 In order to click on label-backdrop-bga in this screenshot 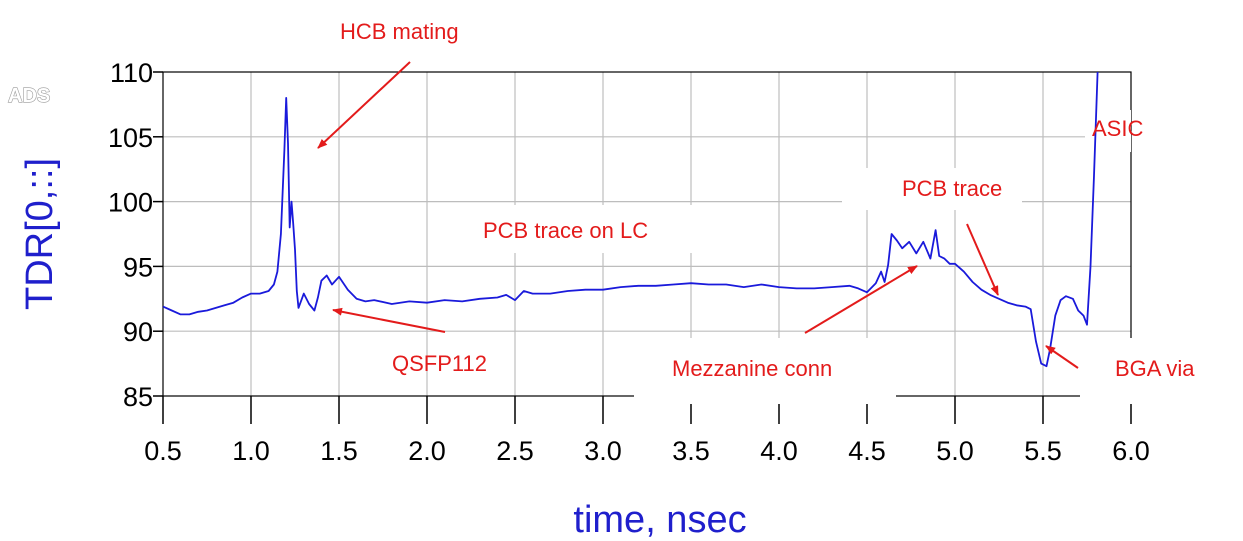, I will do `click(1110, 371)`.